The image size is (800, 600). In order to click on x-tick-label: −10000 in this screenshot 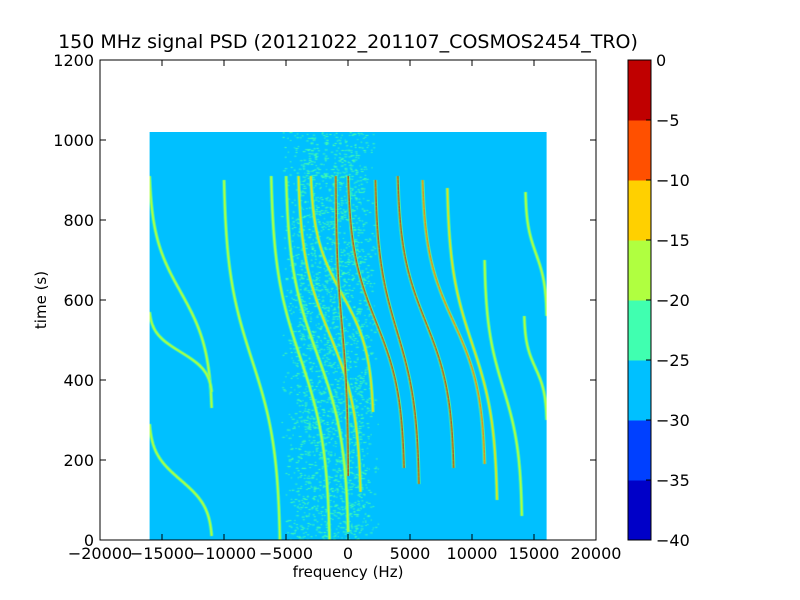, I will do `click(224, 553)`.